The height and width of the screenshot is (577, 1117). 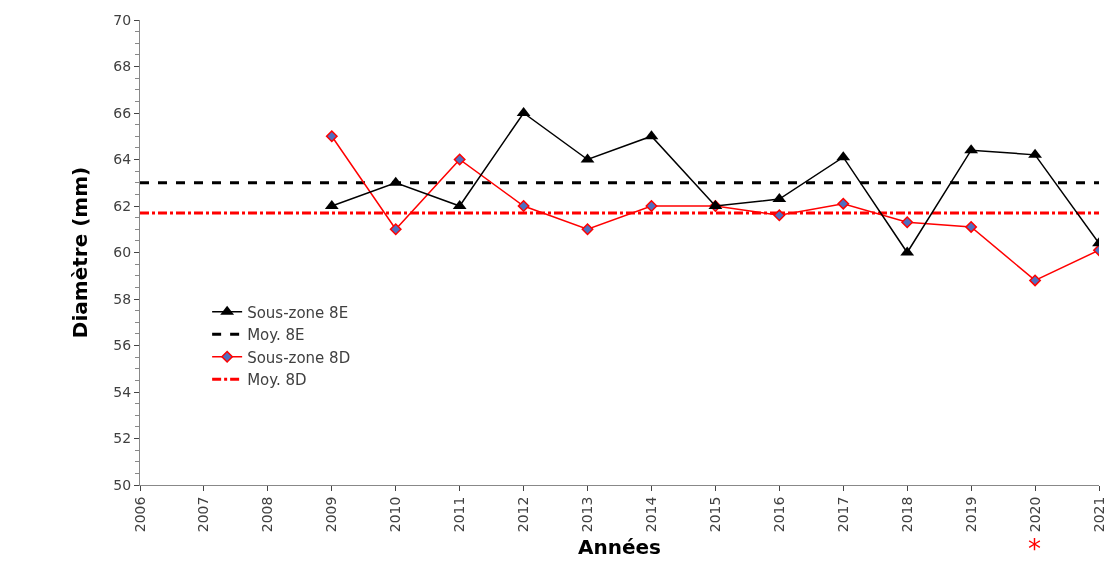 What do you see at coordinates (122, 19) in the screenshot?
I see `y-tick-label: 70` at bounding box center [122, 19].